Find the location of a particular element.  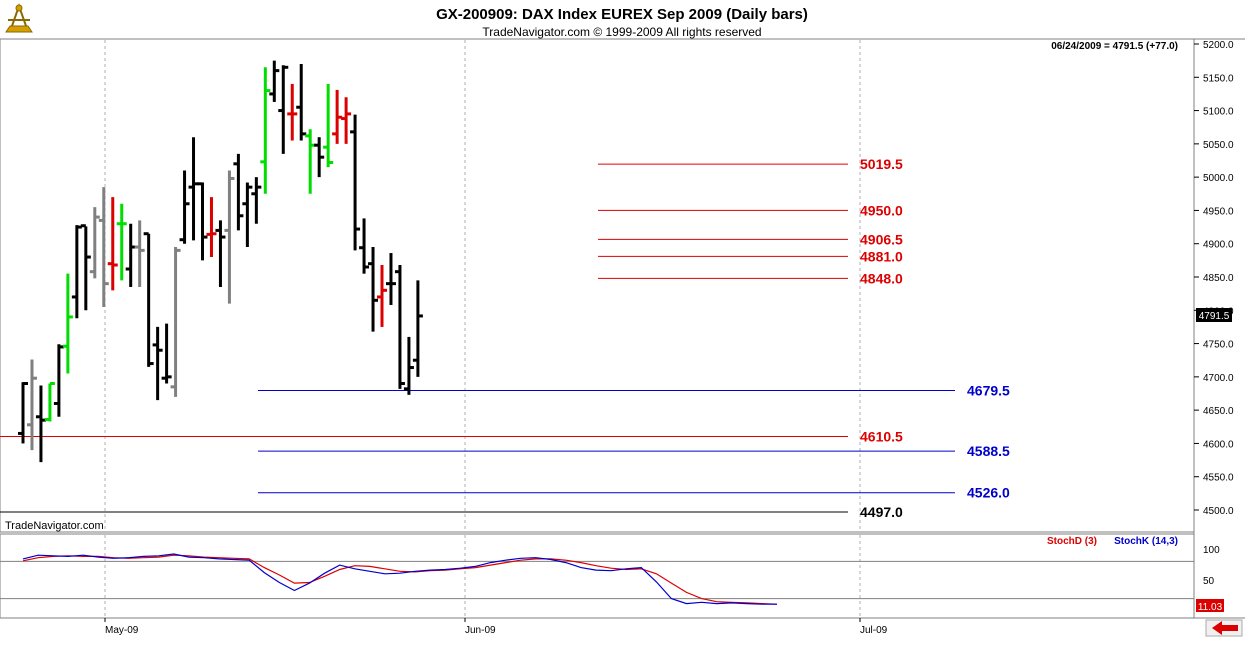

y-tick-label: 4650.0 is located at coordinates (1218, 411).